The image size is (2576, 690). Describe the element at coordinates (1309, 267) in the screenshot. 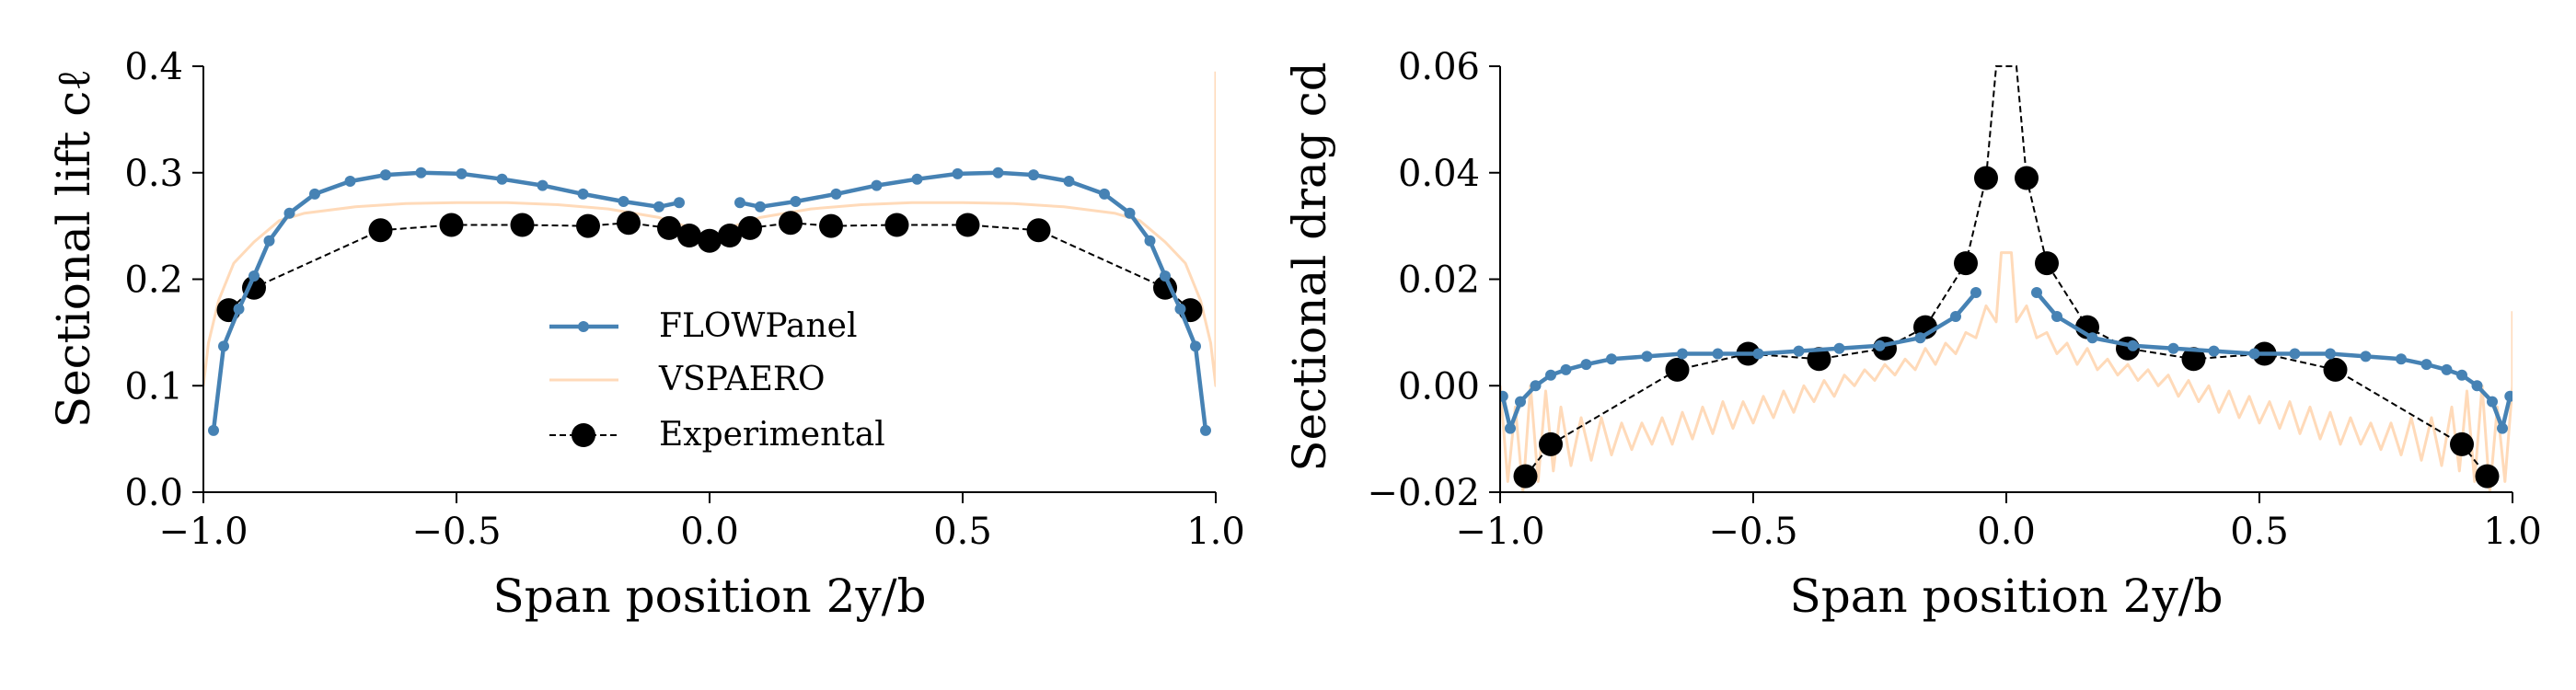

I see `drag-y-axis-label: Sectional drag cd` at that location.